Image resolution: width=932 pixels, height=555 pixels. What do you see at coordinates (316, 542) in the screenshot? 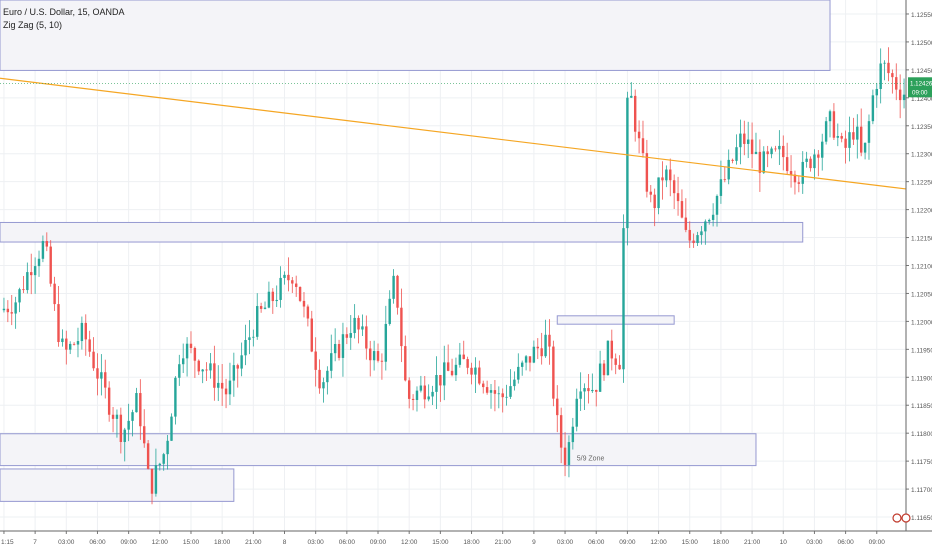
I see `time-tick-label: 03:00` at bounding box center [316, 542].